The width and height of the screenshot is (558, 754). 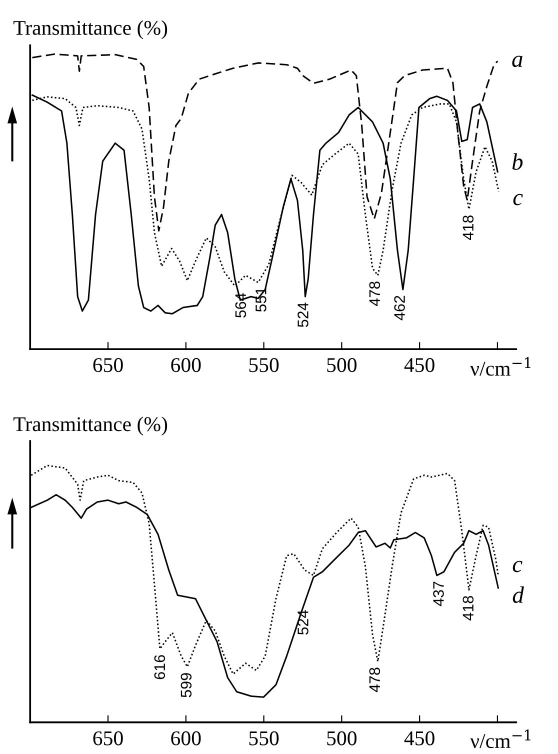 I want to click on annotation: 437, so click(x=438, y=594).